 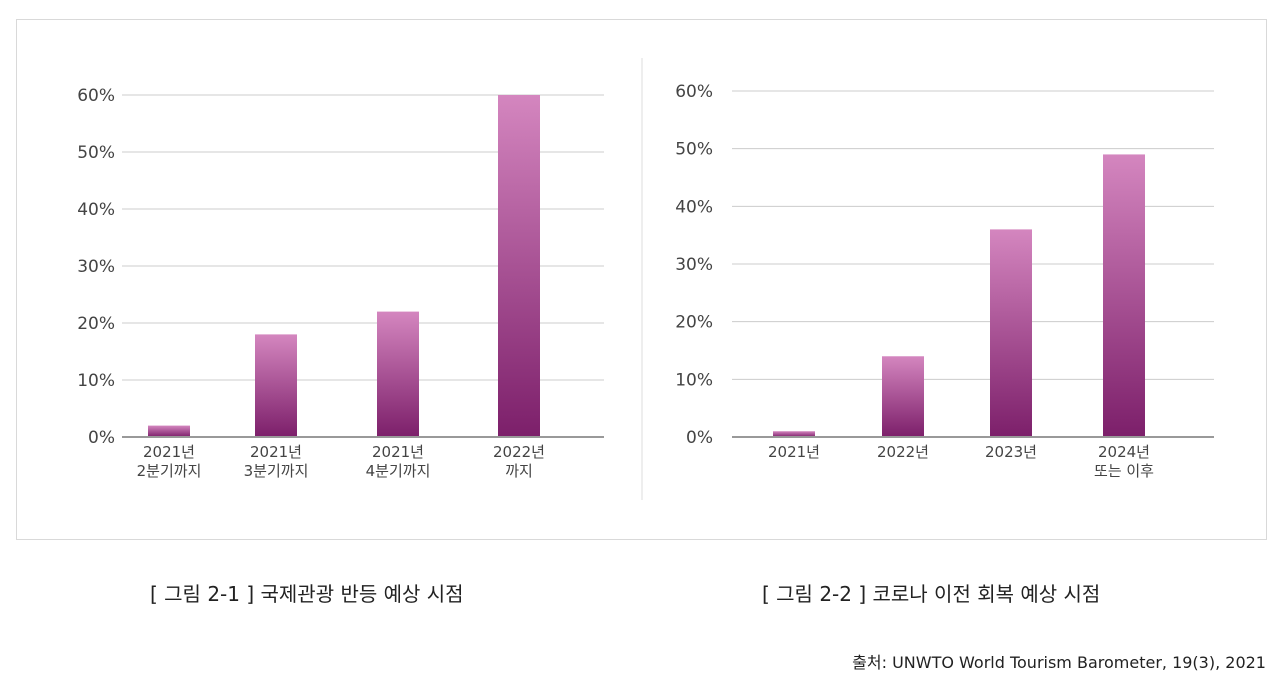 What do you see at coordinates (276, 471) in the screenshot?
I see `x-tick-label: 3분기까지` at bounding box center [276, 471].